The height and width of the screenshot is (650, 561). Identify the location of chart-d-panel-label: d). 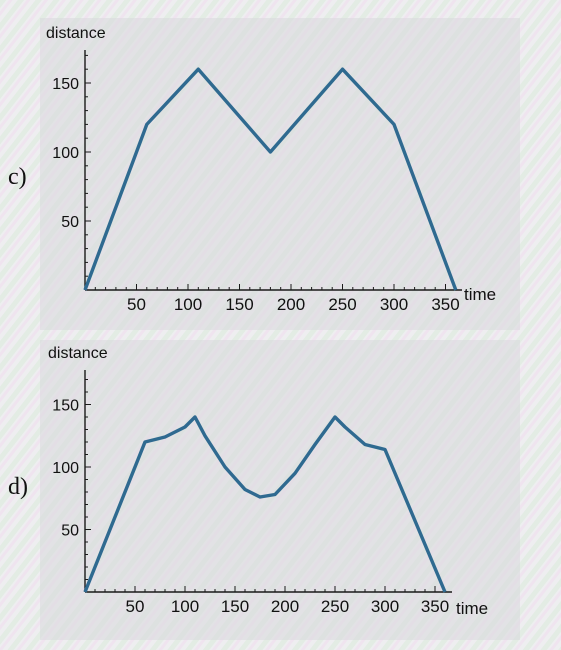
(18, 487).